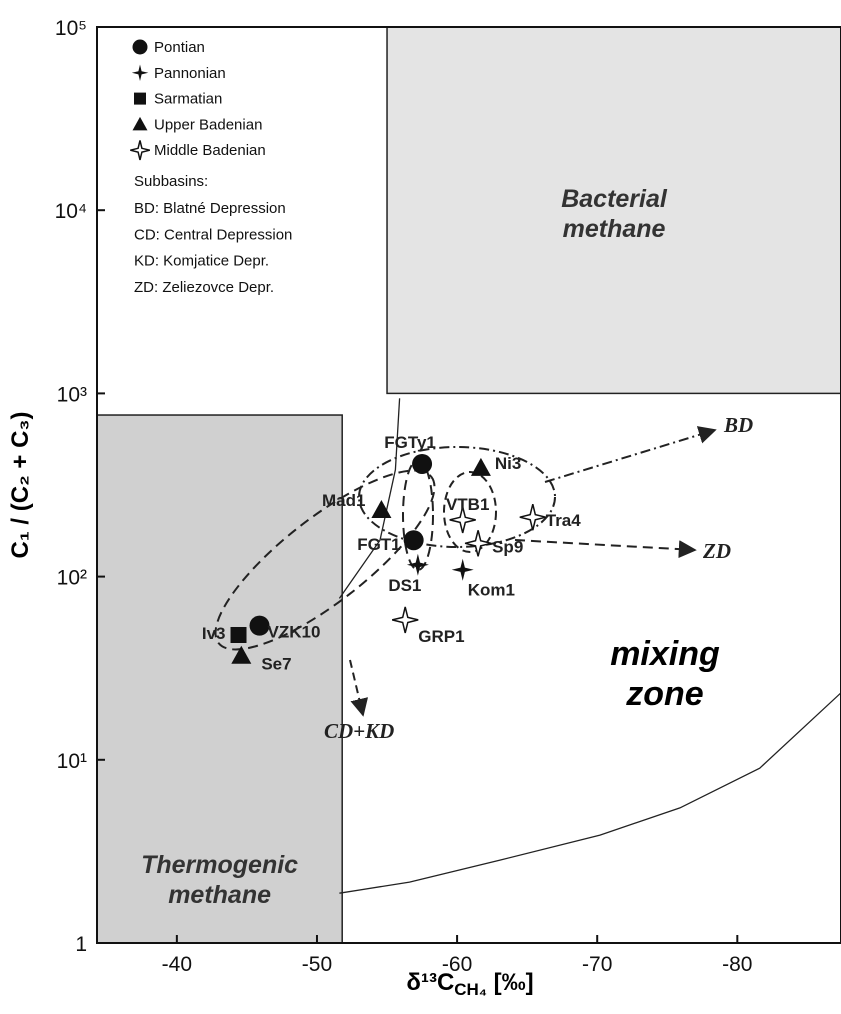  What do you see at coordinates (72, 394) in the screenshot?
I see `y-tick-label: 10³` at bounding box center [72, 394].